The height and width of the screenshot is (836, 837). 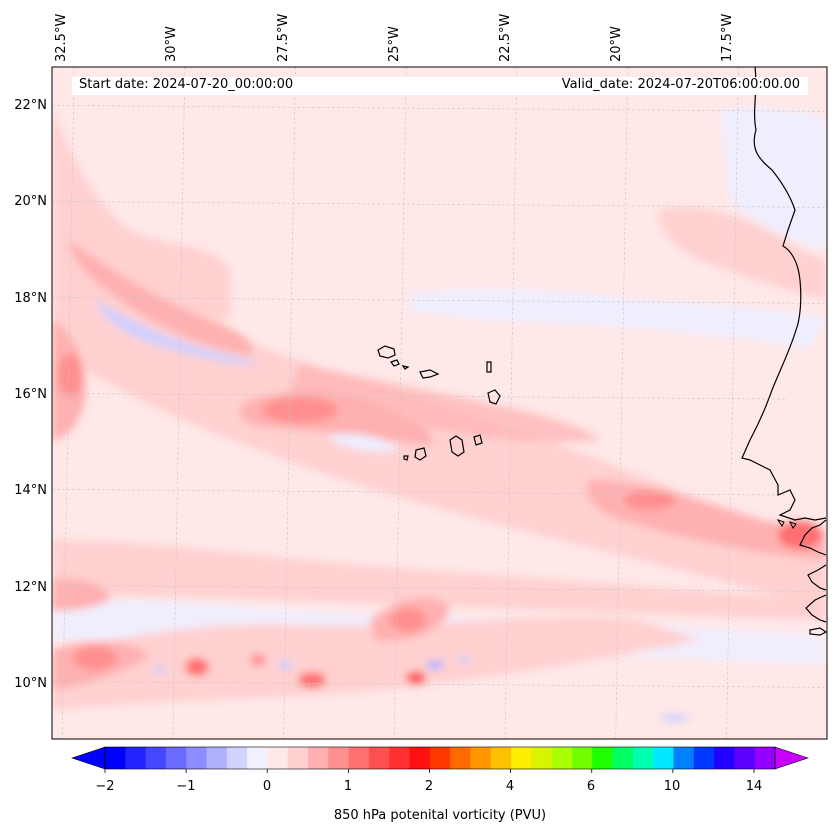 What do you see at coordinates (186, 786) in the screenshot?
I see `colorbar-tick-label: −1` at bounding box center [186, 786].